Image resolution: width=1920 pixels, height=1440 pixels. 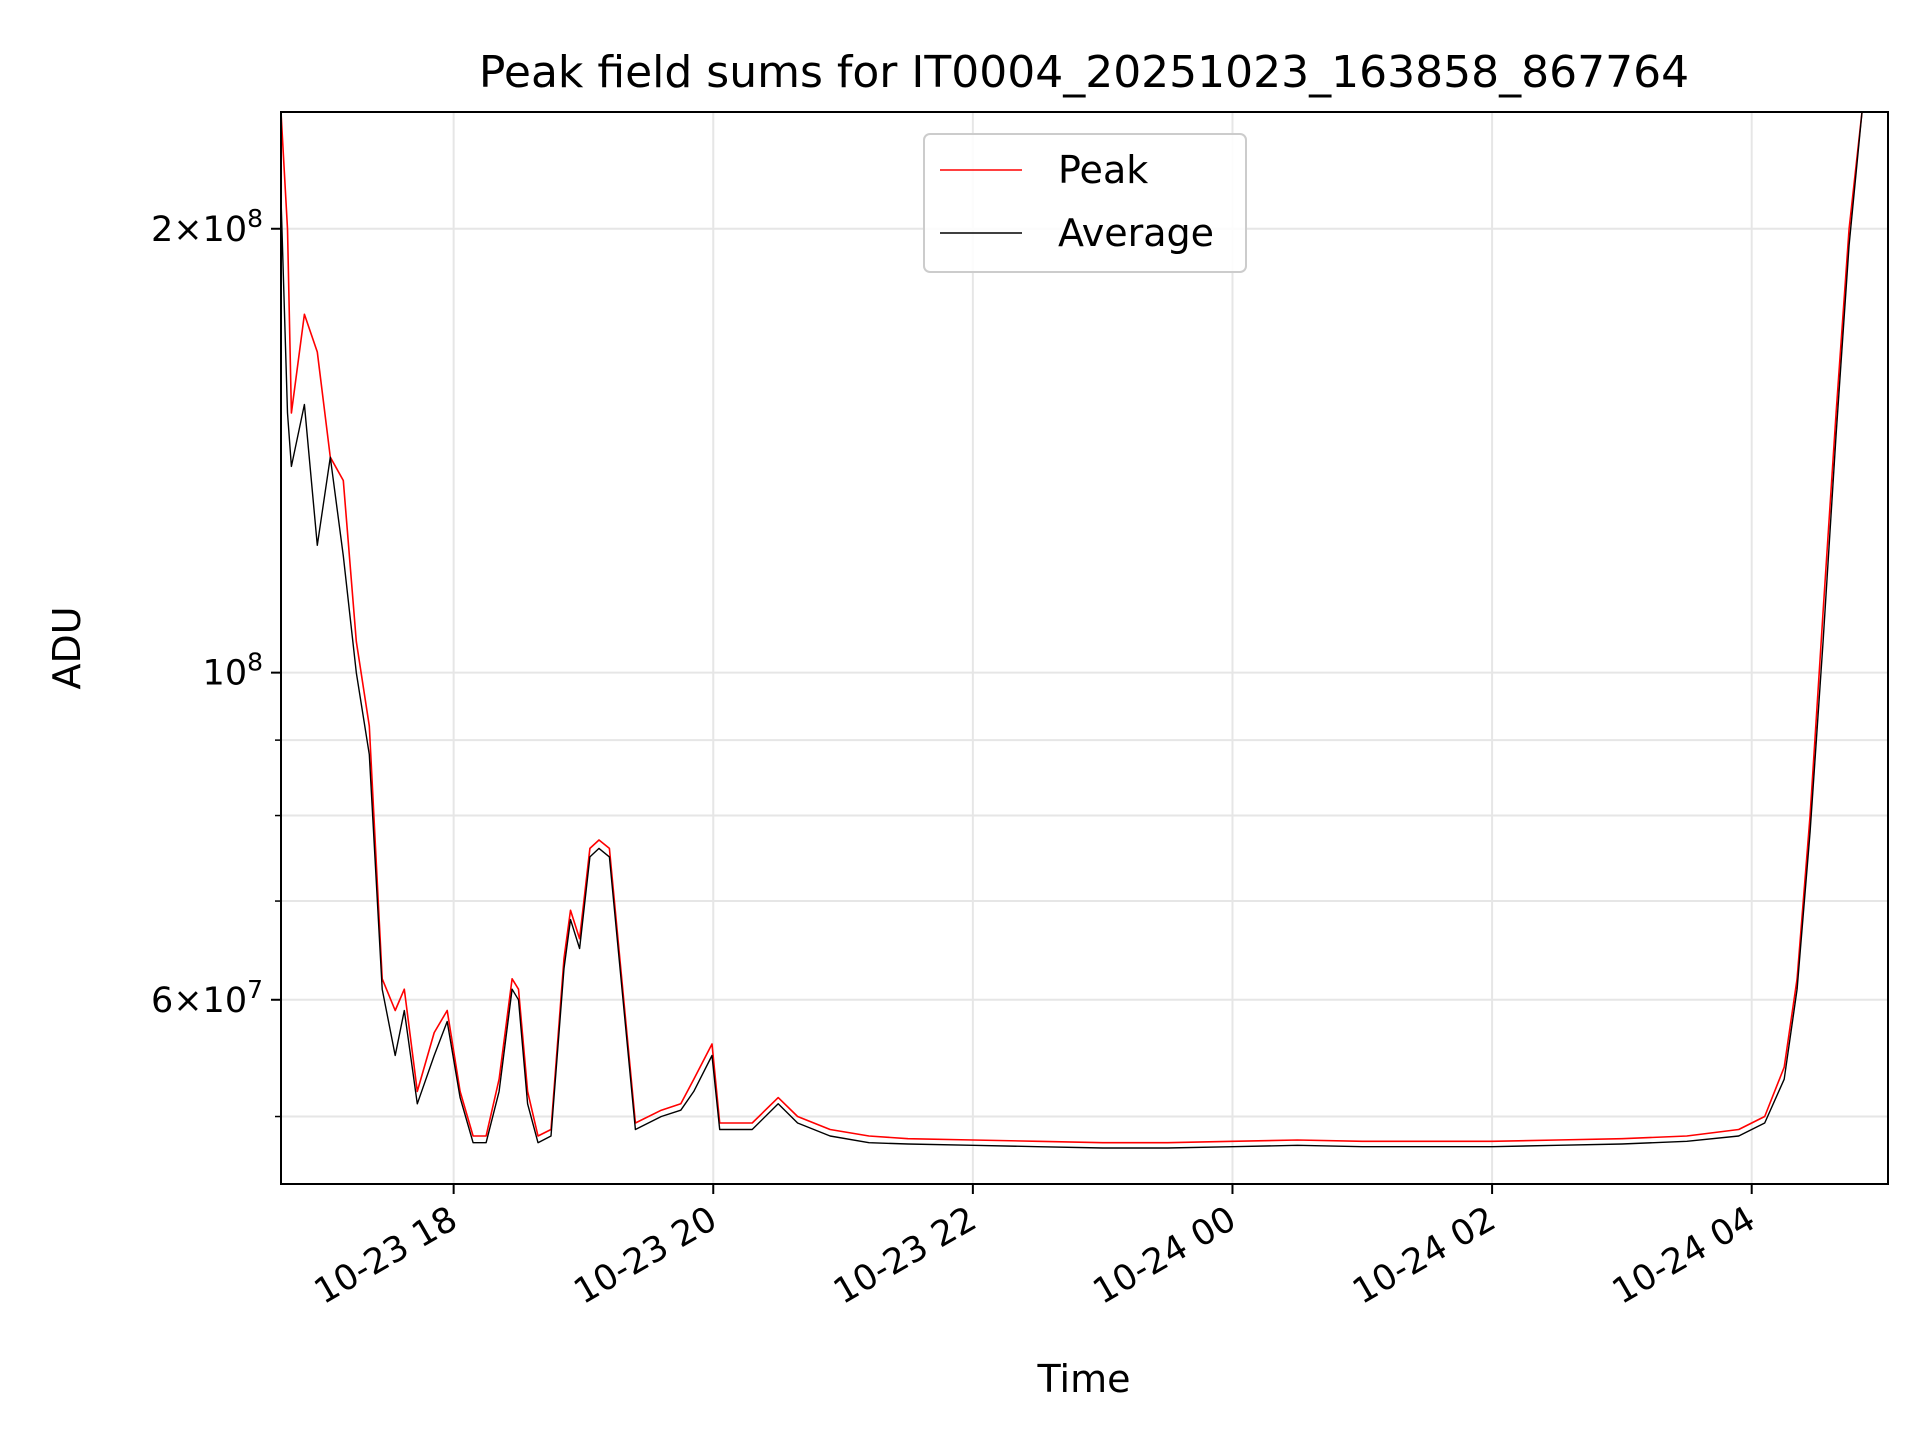 What do you see at coordinates (1136, 233) in the screenshot?
I see `legend-average-label: Average` at bounding box center [1136, 233].